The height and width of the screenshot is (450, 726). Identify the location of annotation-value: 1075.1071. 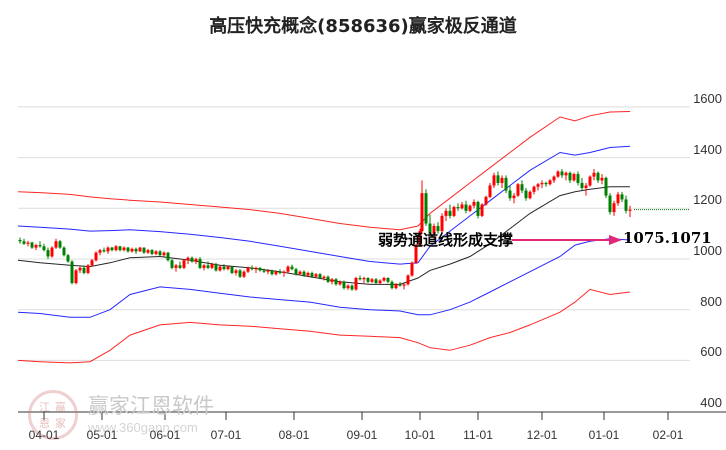
(667, 238).